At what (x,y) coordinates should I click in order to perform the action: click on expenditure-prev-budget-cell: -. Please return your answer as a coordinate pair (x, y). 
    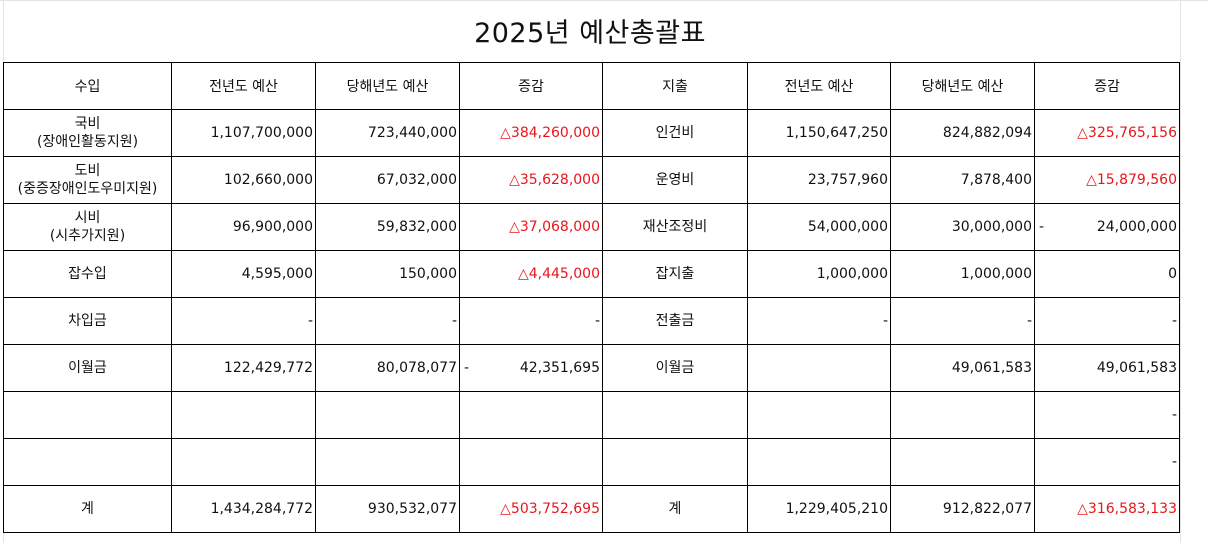
    Looking at the image, I should click on (819, 321).